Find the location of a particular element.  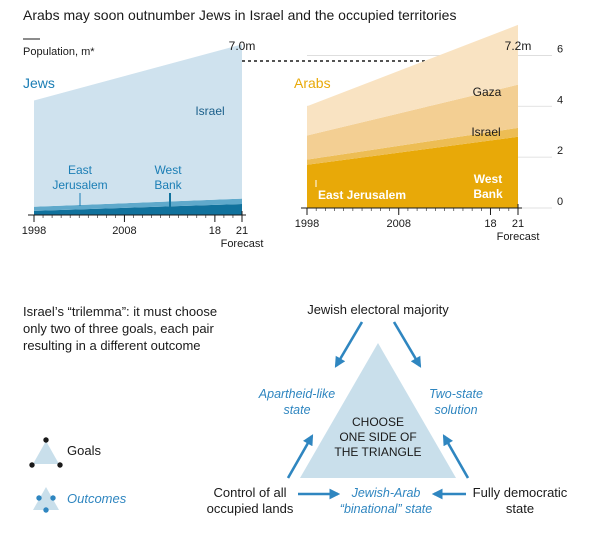

jews-x-tick-label: 21 is located at coordinates (242, 231).